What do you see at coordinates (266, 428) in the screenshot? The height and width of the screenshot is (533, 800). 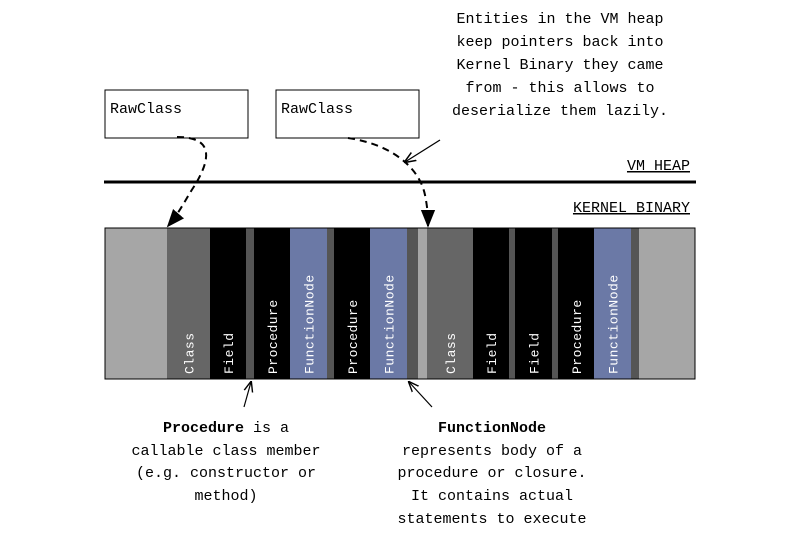 I see `note-text: is a` at bounding box center [266, 428].